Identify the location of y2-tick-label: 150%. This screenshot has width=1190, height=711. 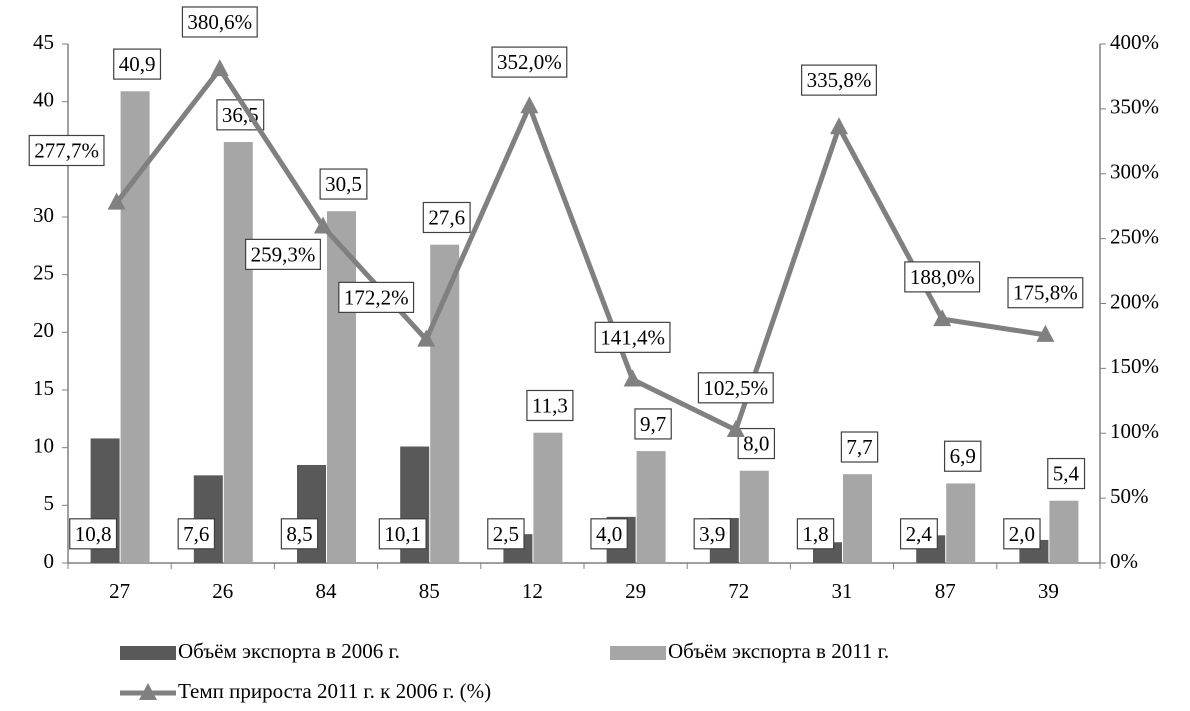
(1134, 366).